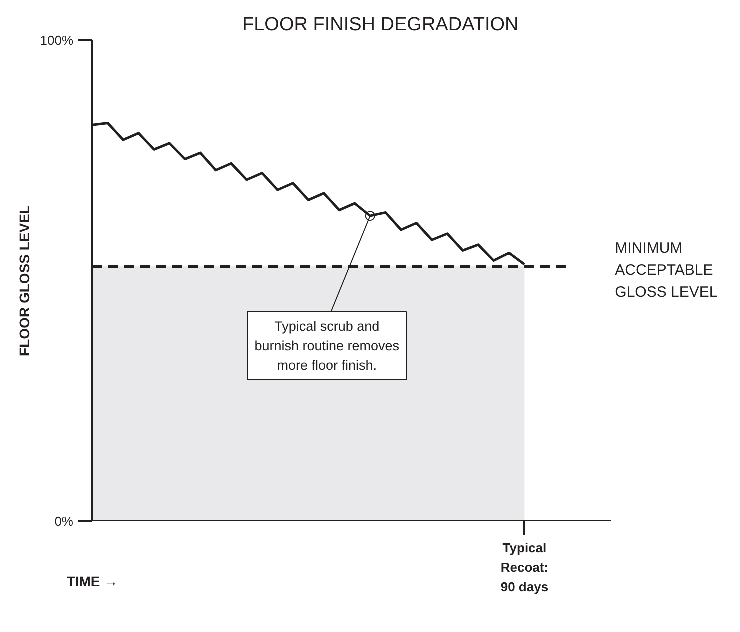 The width and height of the screenshot is (740, 632). Describe the element at coordinates (24, 280) in the screenshot. I see `y-axis-title: FLOOR GLOSS LEVEL` at that location.